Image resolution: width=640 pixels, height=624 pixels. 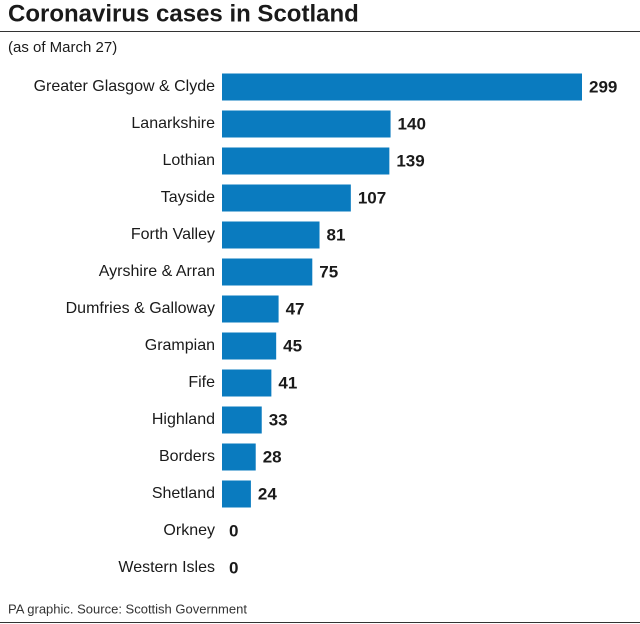 What do you see at coordinates (62, 47) in the screenshot?
I see `chart-subtitle: (as of March 27)` at bounding box center [62, 47].